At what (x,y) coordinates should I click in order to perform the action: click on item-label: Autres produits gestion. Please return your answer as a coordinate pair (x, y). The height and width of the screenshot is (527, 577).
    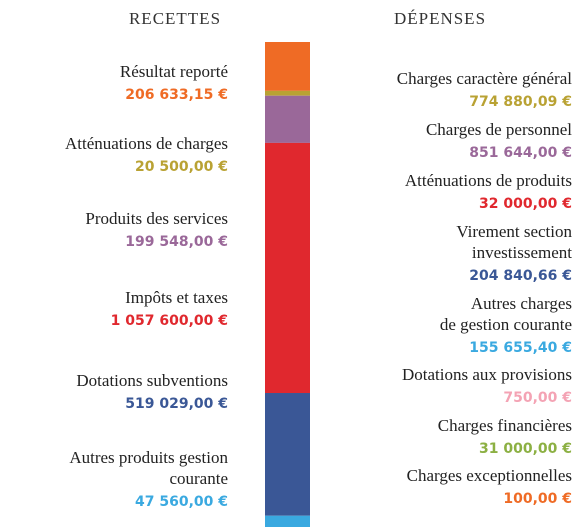
    Looking at the image, I should click on (148, 457).